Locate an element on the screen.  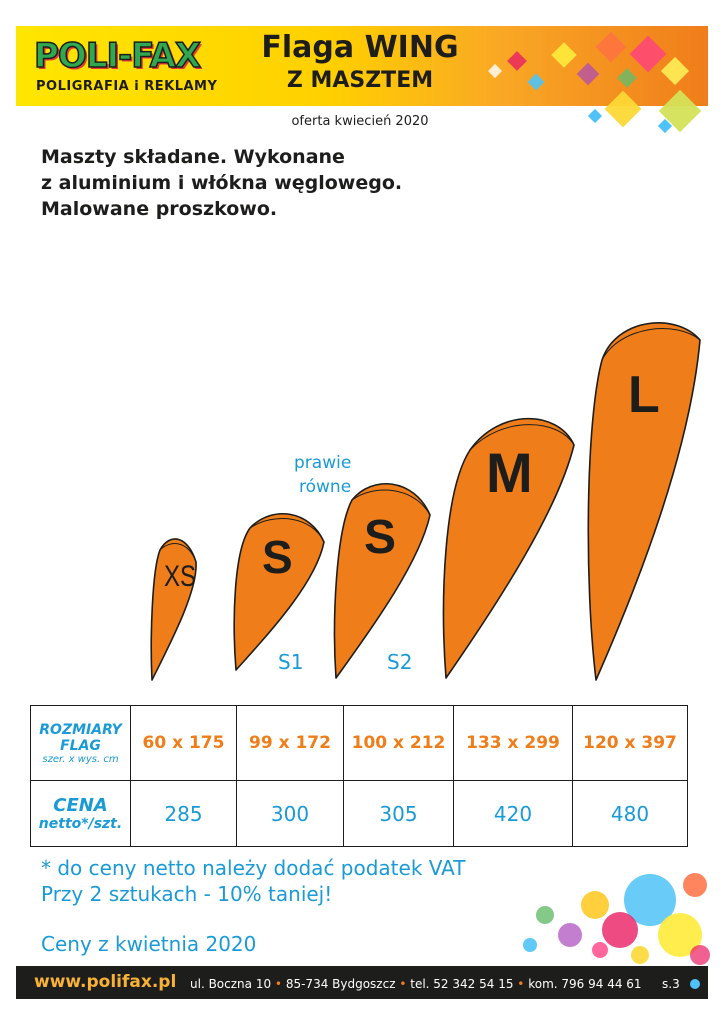
price-cell-l: 480 is located at coordinates (630, 813).